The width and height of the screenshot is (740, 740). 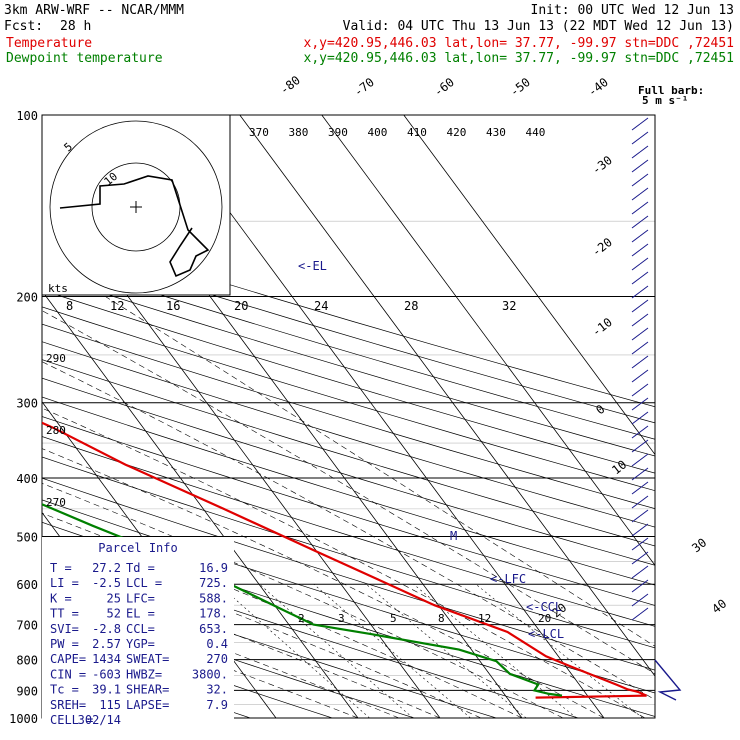 What do you see at coordinates (457, 132) in the screenshot?
I see `theta-e-label: 420` at bounding box center [457, 132].